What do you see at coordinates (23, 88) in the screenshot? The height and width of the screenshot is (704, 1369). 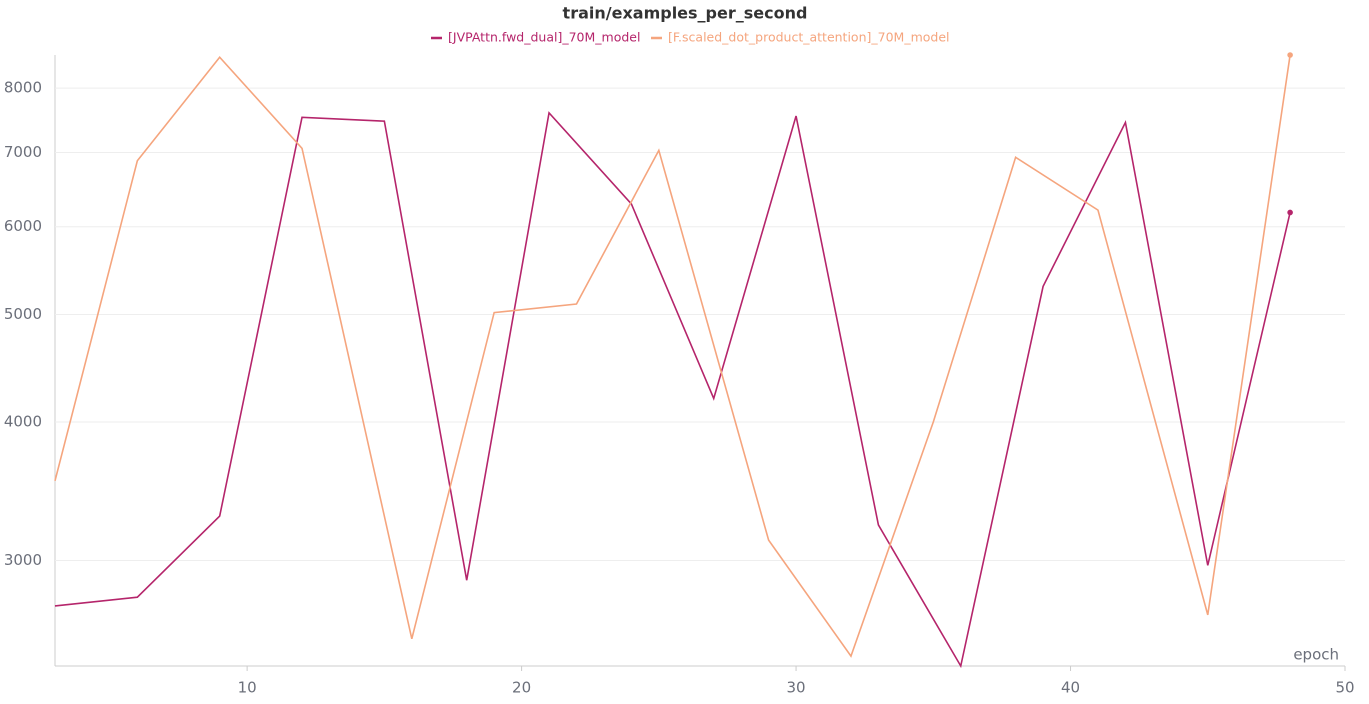 I see `y-tick-label: 8000` at bounding box center [23, 88].